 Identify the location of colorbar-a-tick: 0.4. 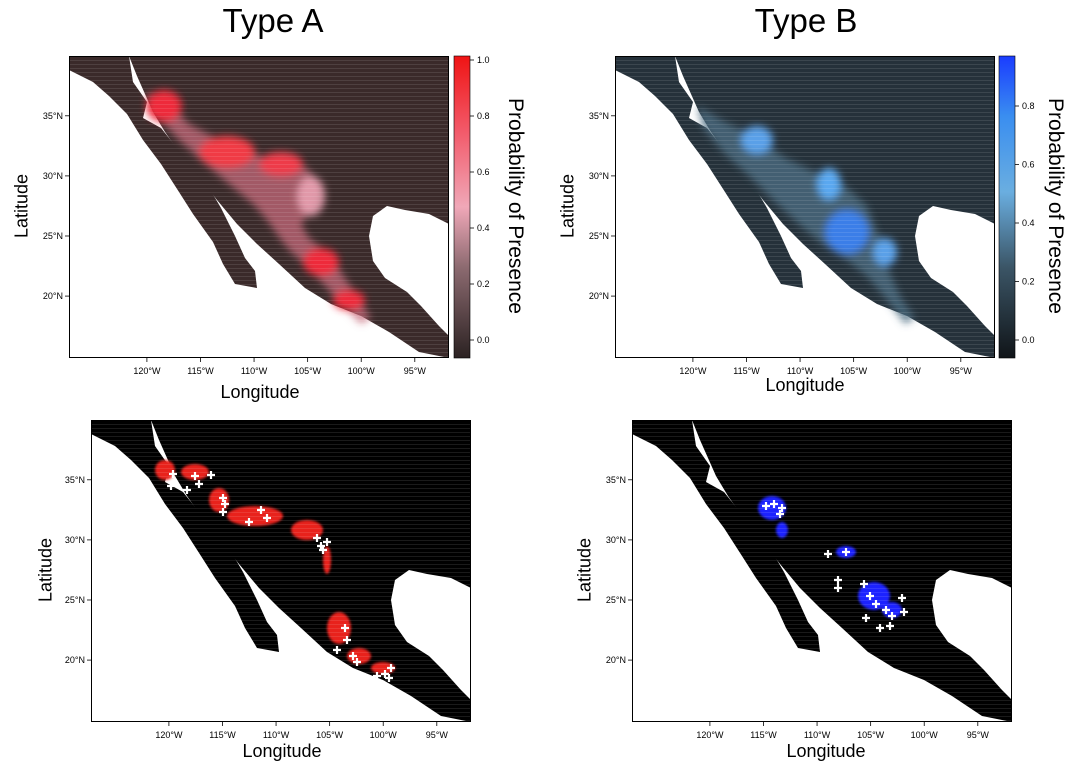
(483, 228).